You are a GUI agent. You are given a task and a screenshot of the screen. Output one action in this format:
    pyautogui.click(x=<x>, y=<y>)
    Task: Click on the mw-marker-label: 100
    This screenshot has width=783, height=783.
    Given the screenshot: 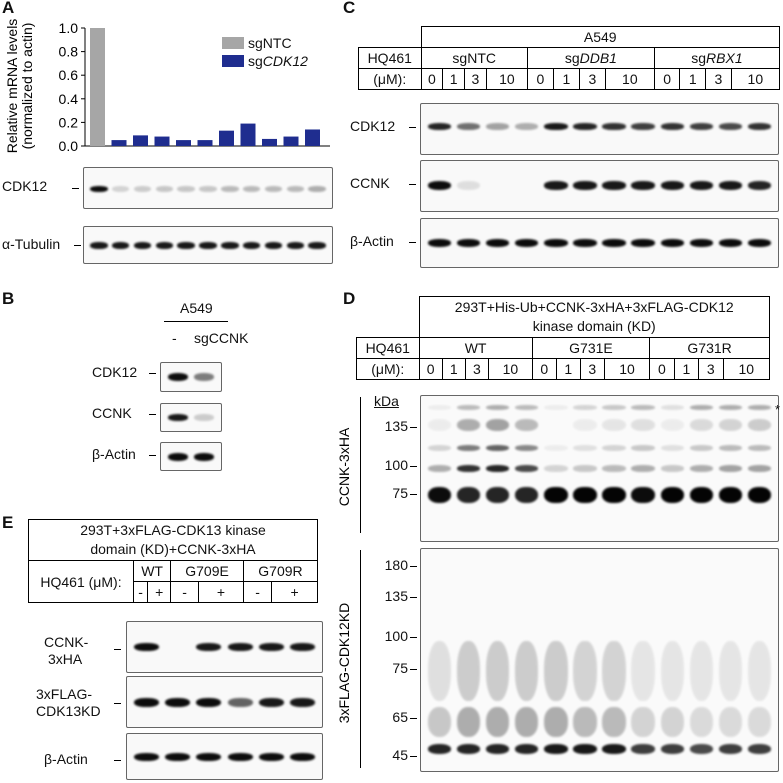 What is the action you would take?
    pyautogui.click(x=396, y=465)
    